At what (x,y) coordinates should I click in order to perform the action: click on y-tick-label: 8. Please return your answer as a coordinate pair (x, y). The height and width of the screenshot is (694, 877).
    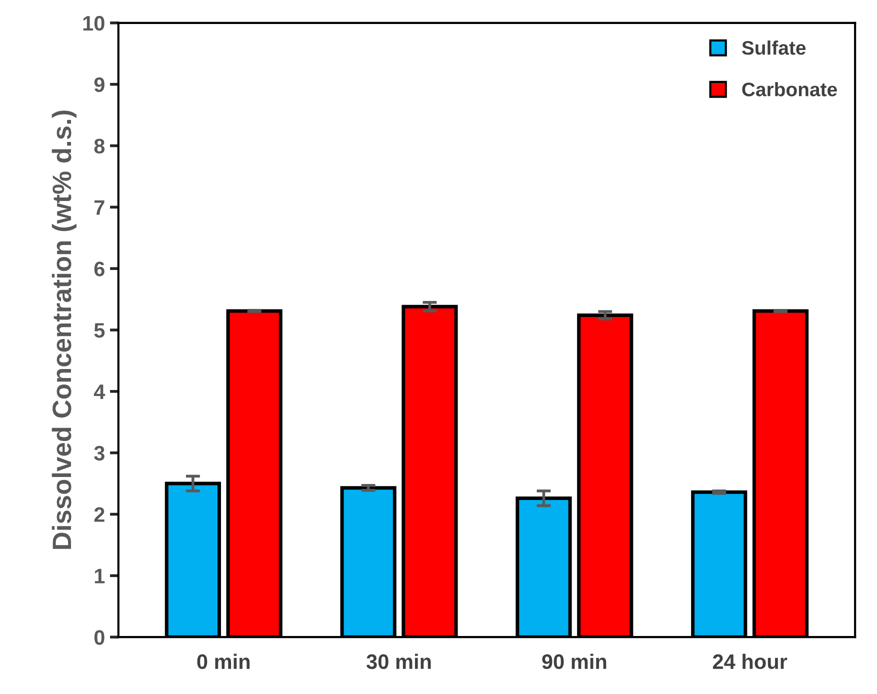
    Looking at the image, I should click on (99, 146).